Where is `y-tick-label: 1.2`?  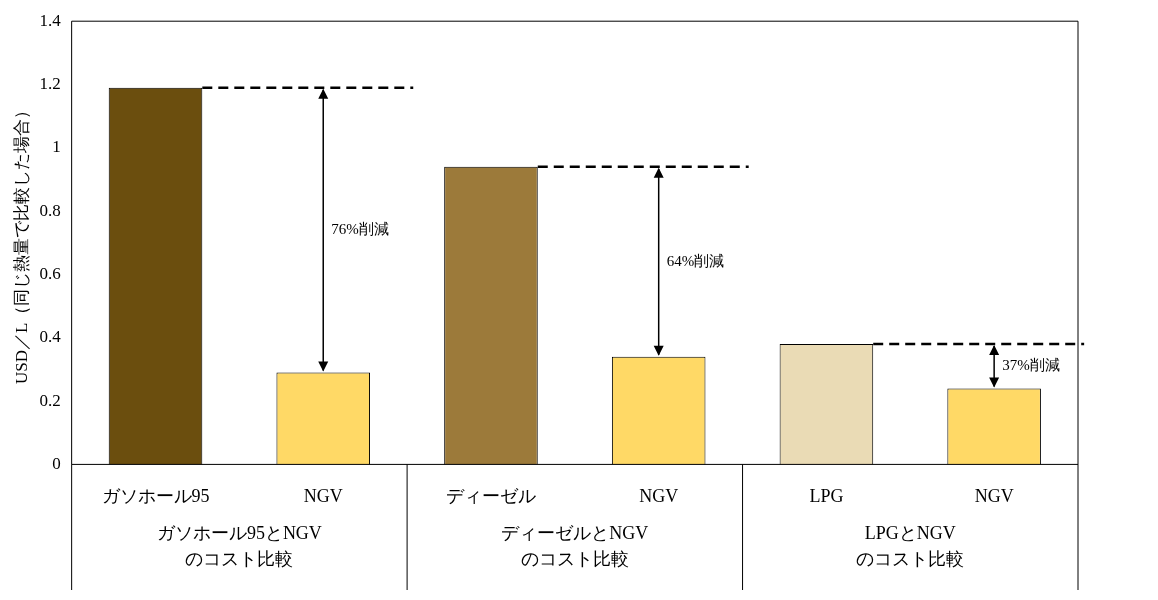
y-tick-label: 1.2 is located at coordinates (50, 83).